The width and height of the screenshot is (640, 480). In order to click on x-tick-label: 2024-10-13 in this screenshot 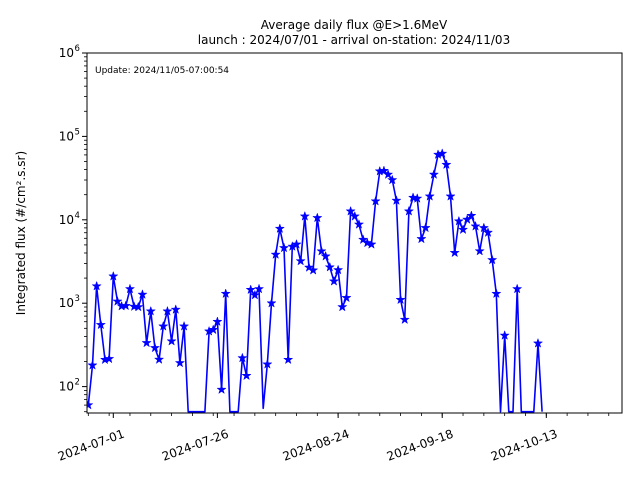, I will do `click(524, 445)`.